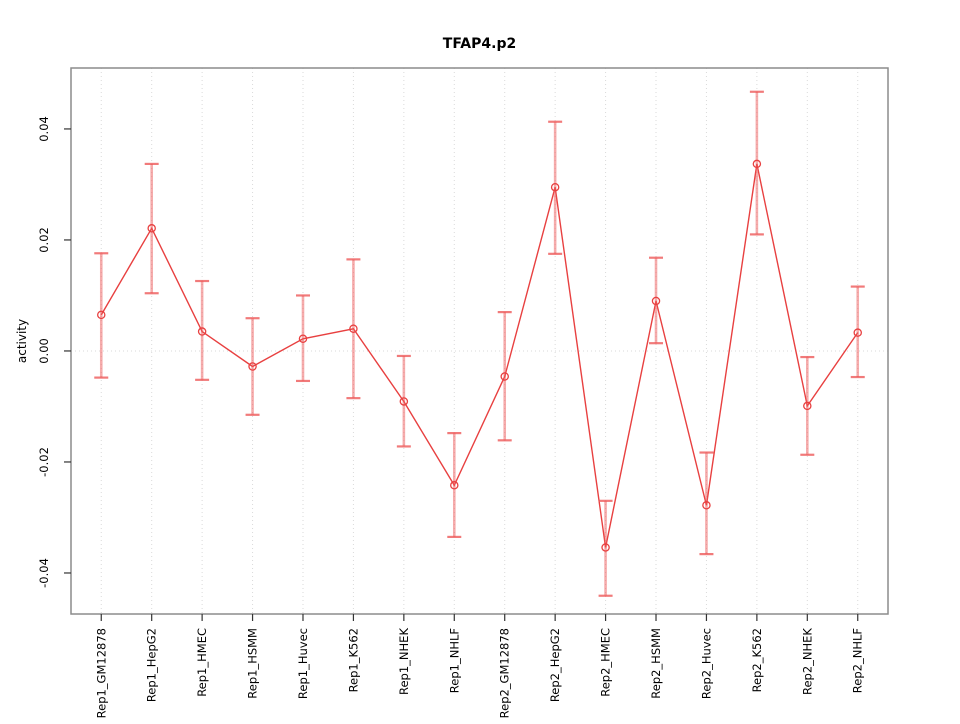 The height and width of the screenshot is (724, 960). I want to click on x-tick-label: Rep2_K562, so click(757, 660).